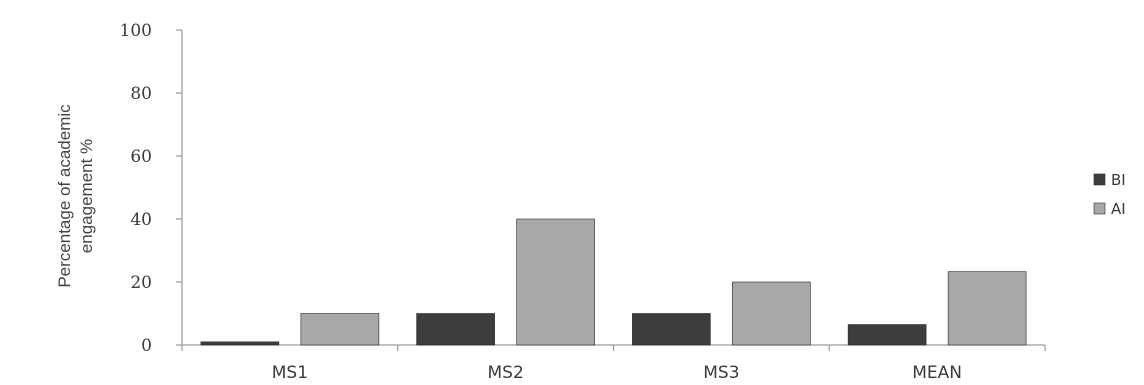 The image size is (1144, 385). Describe the element at coordinates (505, 373) in the screenshot. I see `x-category-label: MS2` at that location.